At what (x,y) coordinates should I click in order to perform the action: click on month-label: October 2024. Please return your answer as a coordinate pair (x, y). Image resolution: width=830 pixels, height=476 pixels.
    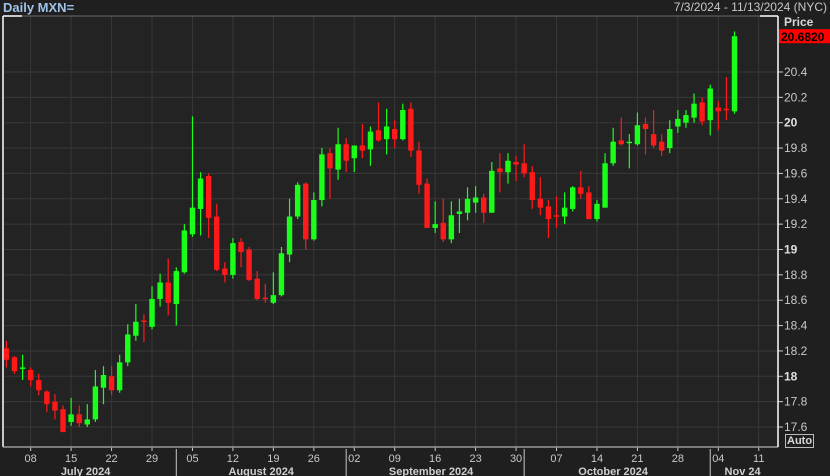
    Looking at the image, I should click on (613, 471).